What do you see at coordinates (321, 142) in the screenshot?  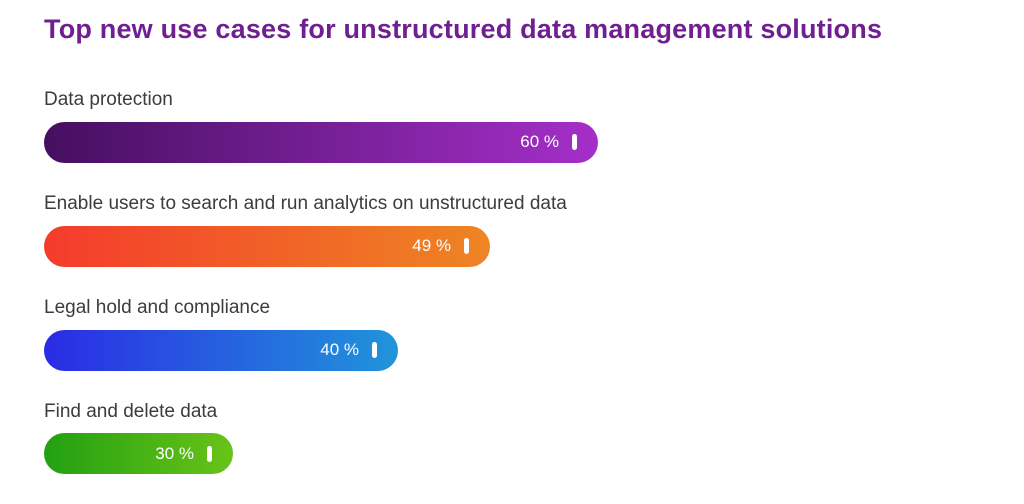 I see `bar: 60 %` at bounding box center [321, 142].